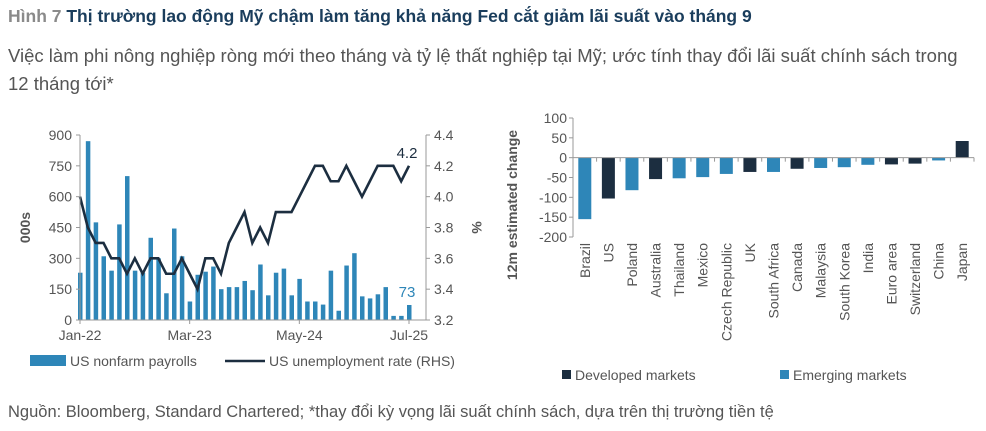 This screenshot has width=986, height=431. What do you see at coordinates (656, 270) in the screenshot?
I see `category-label: Australia` at bounding box center [656, 270].